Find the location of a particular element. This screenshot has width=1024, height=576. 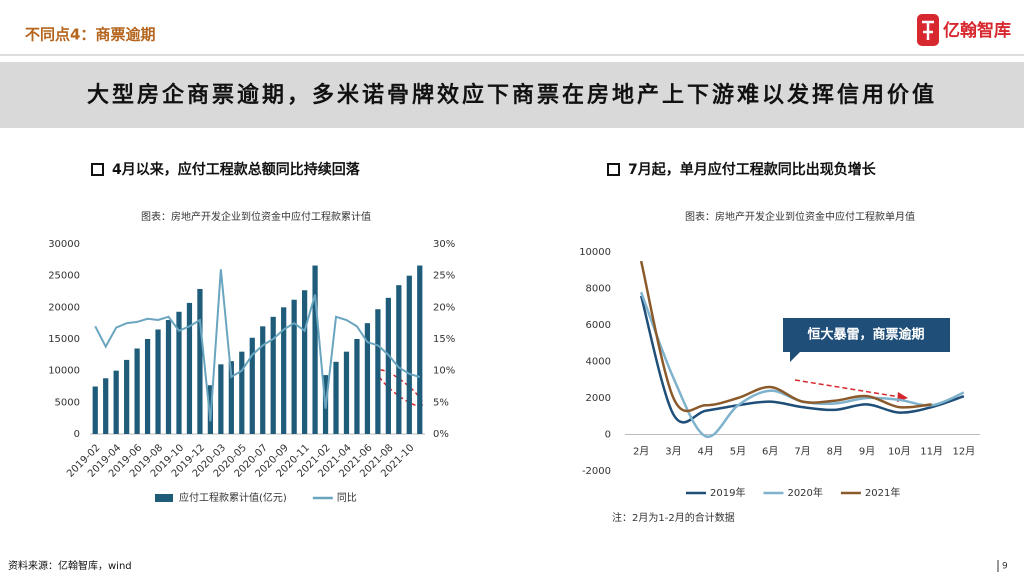

legend-swatch is located at coordinates (164, 498).